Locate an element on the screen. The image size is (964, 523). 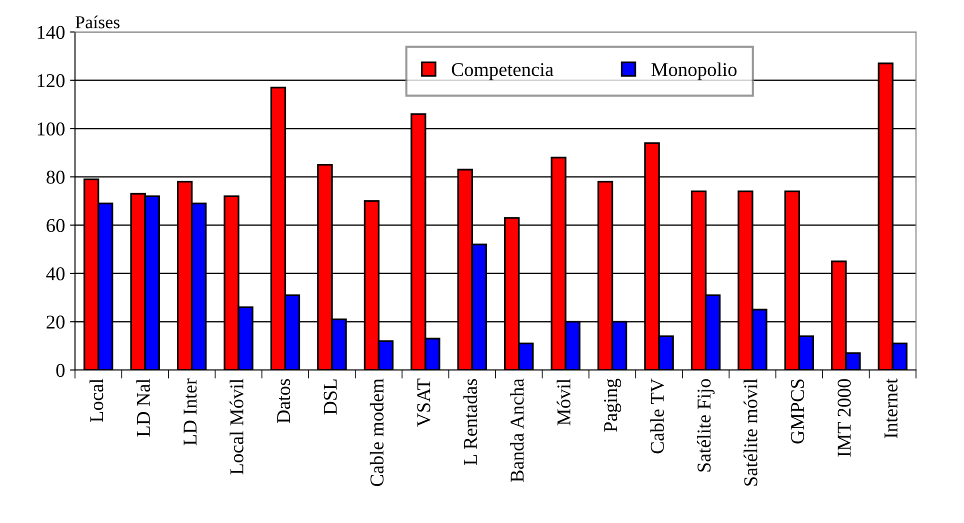
x-tick-label: LD Nal is located at coordinates (143, 407).